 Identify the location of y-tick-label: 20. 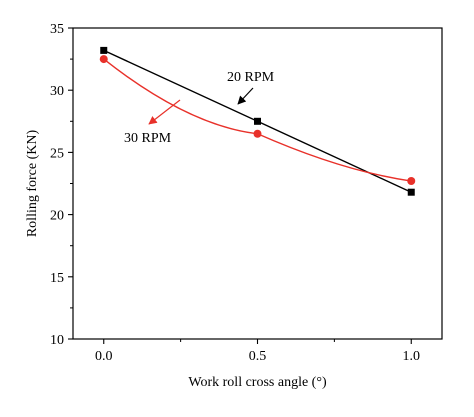
(57, 216).